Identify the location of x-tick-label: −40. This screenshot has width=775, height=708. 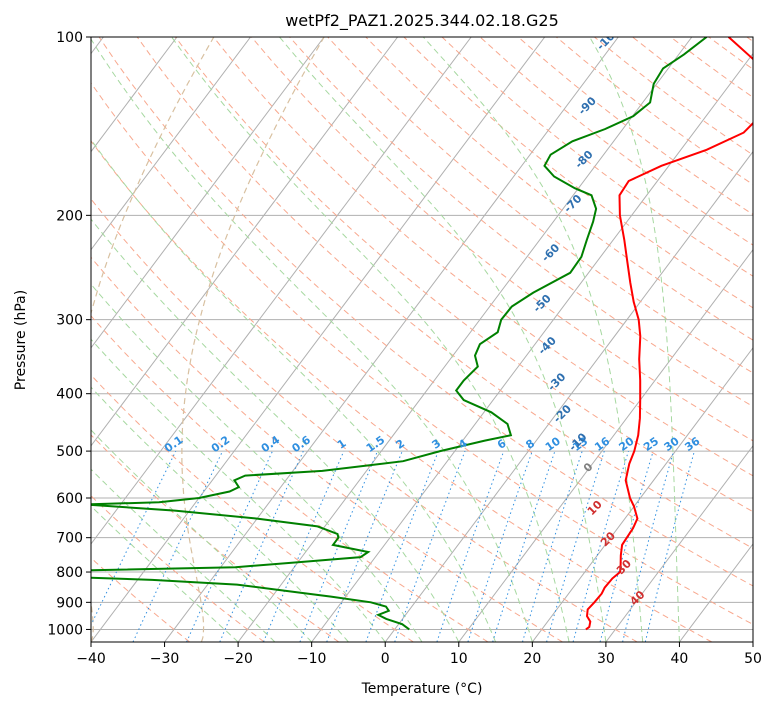
(91, 659).